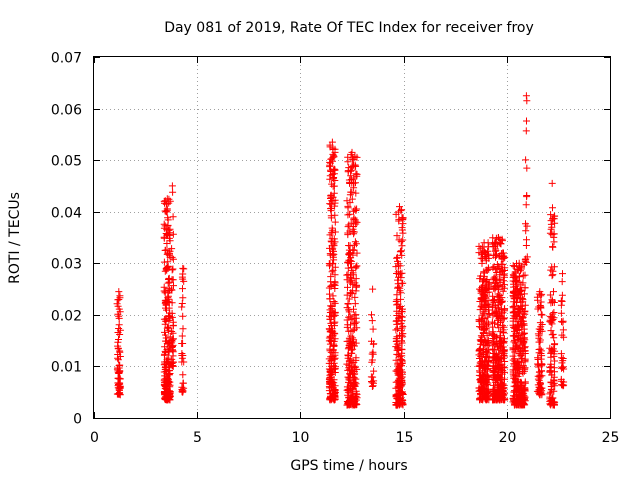 The height and width of the screenshot is (480, 640). I want to click on y-tick-label: 0, so click(77, 420).